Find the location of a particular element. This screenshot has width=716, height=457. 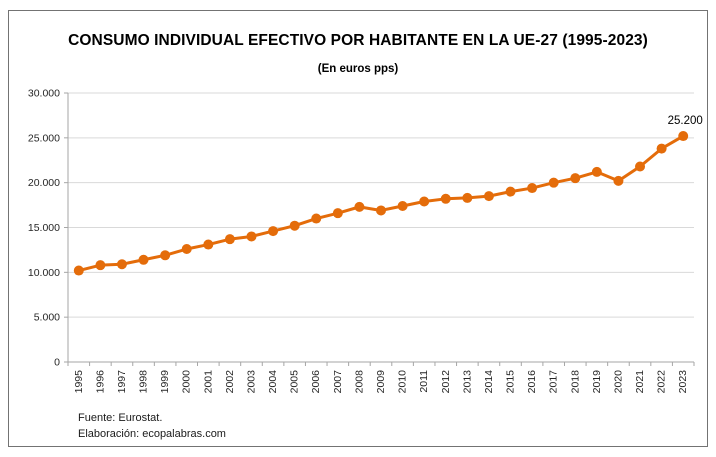

y-tick-label: 5.000 is located at coordinates (47, 318).